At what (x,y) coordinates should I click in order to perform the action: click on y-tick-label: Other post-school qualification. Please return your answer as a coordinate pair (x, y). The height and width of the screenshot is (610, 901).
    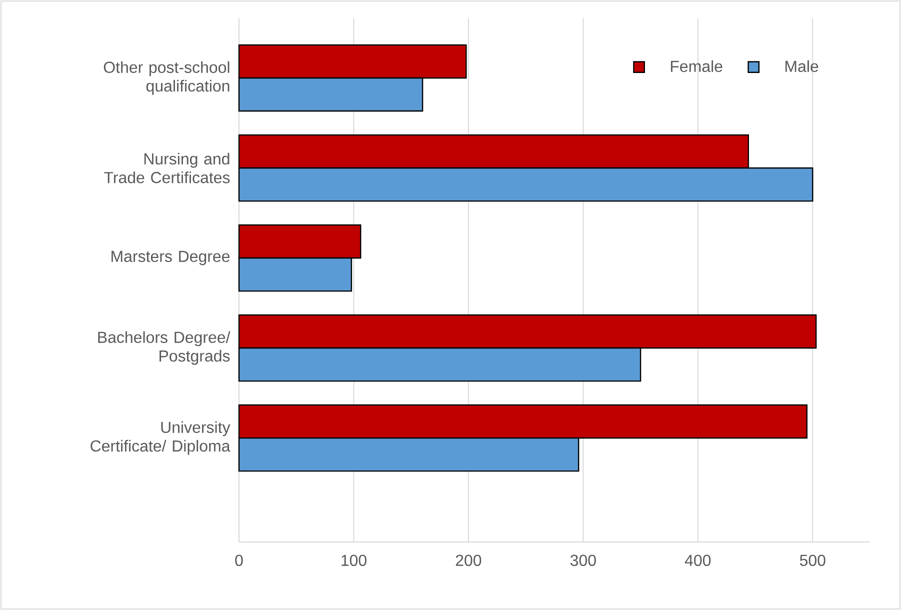
    Looking at the image, I should click on (167, 78).